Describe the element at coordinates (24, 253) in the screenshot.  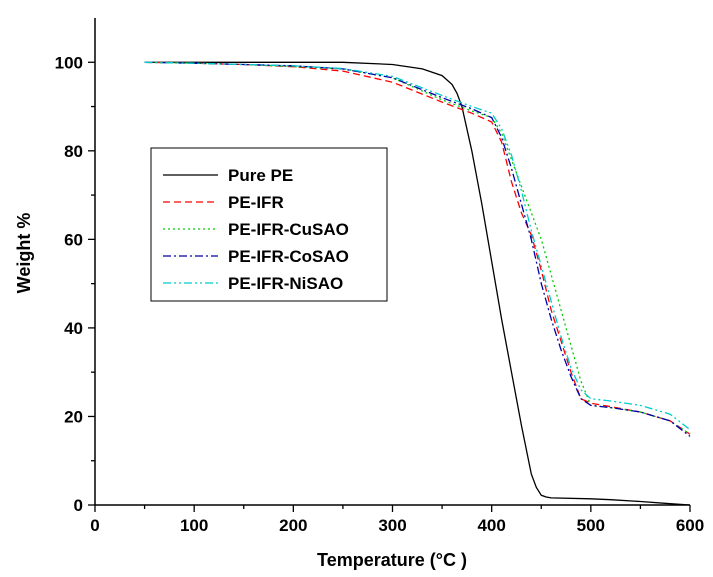
I see `y-axis-title: Weight %` at that location.